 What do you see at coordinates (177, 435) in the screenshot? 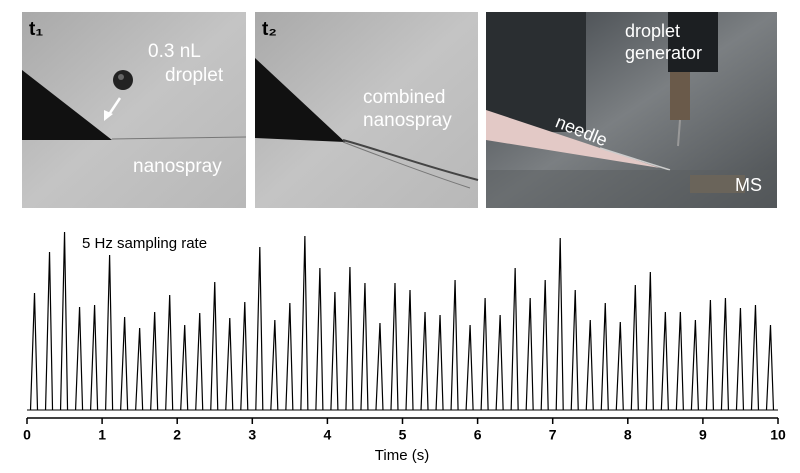
I see `x-tick-label: 2` at bounding box center [177, 435].